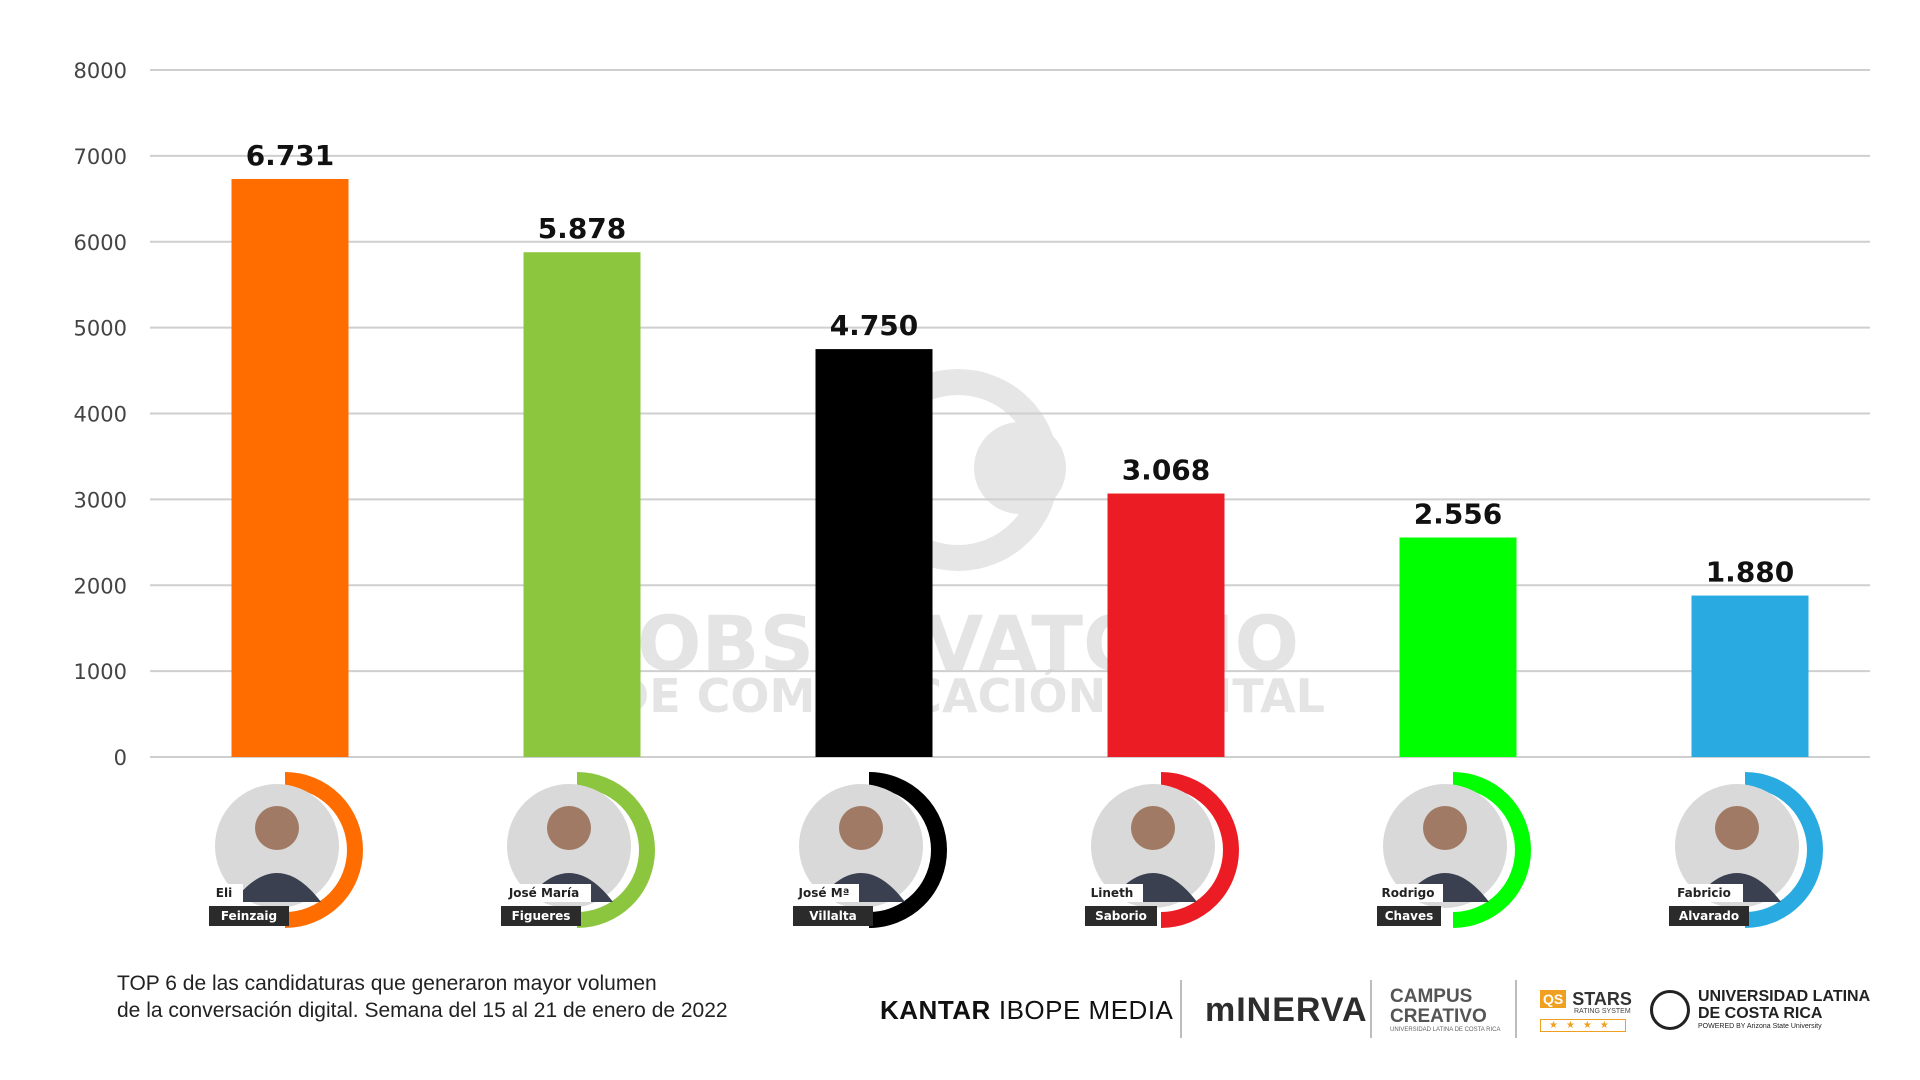 The image size is (1920, 1080). I want to click on y-tick-label: 0, so click(120, 758).